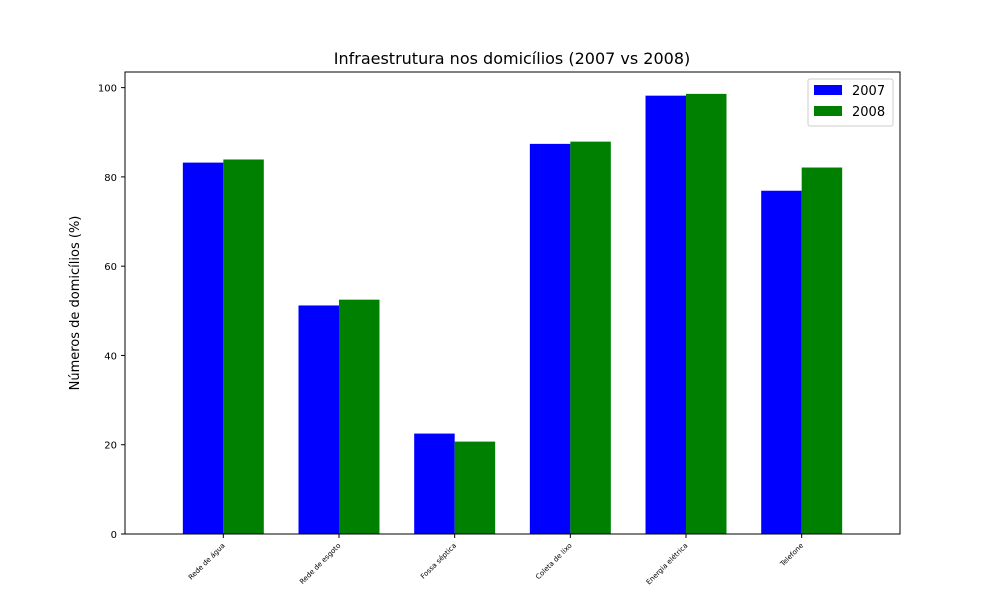 This screenshot has width=1000, height=600. I want to click on legend: 2007 2008, so click(850, 102).